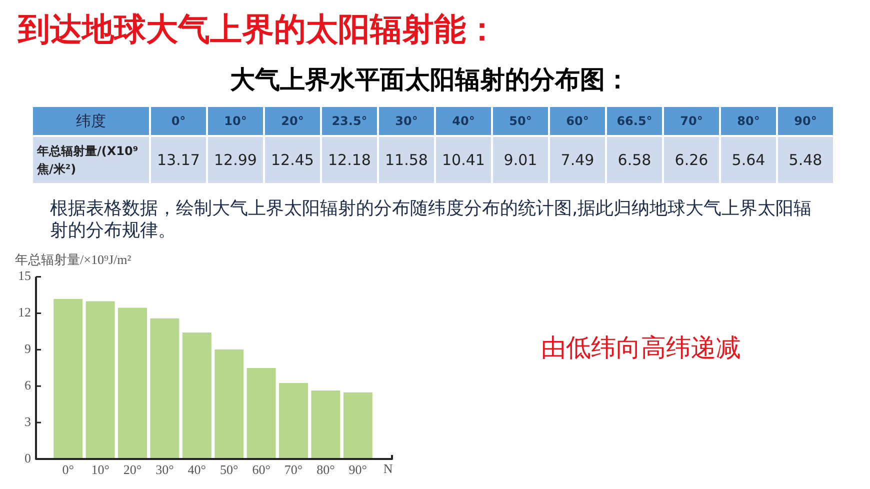 The width and height of the screenshot is (870, 489). I want to click on chart-subtitle: 大气上界水平面太阳辐射的分布图：, so click(430, 80).